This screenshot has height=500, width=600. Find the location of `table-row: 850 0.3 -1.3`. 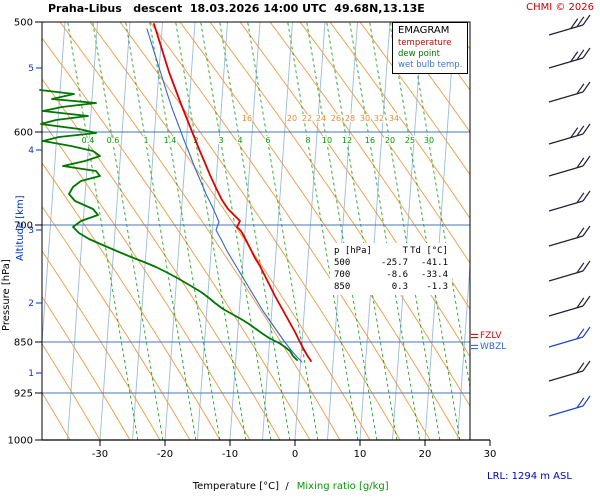

table-row: 850 0.3 -1.3 is located at coordinates (391, 287).